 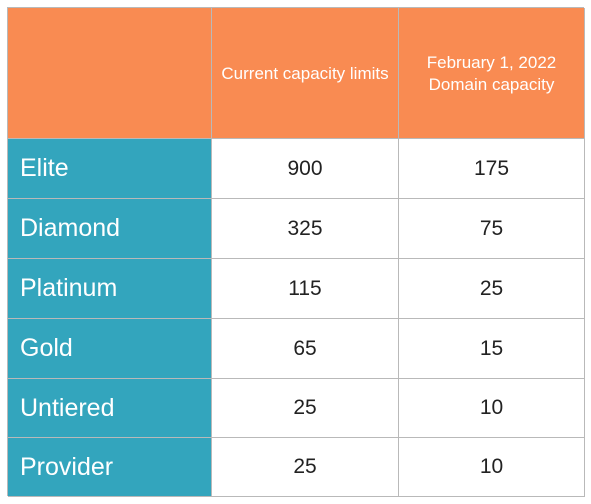 I want to click on domain-capacity-cell: 25, so click(x=492, y=289).